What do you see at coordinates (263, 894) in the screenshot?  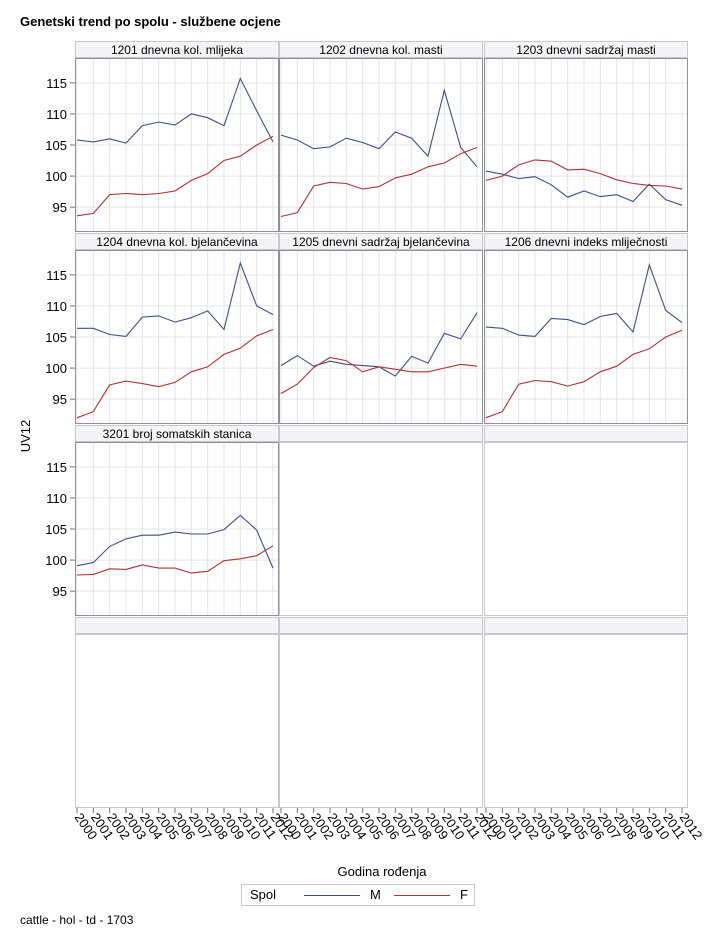 I see `legend-title: Spol` at bounding box center [263, 894].